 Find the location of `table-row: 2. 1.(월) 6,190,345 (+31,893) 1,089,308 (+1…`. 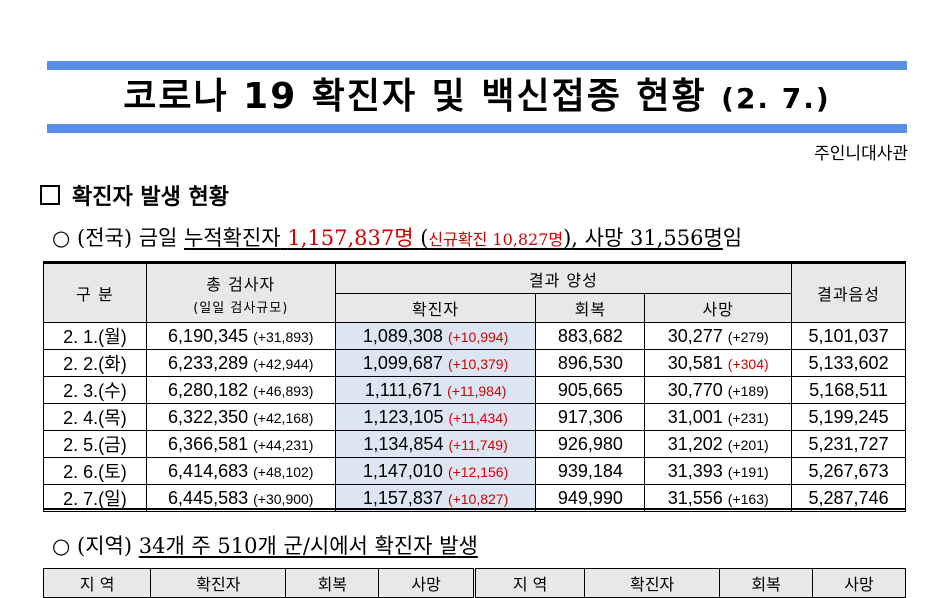

table-row: 2. 1.(월) 6,190,345 (+31,893) 1,089,308 (+1… is located at coordinates (474, 336).